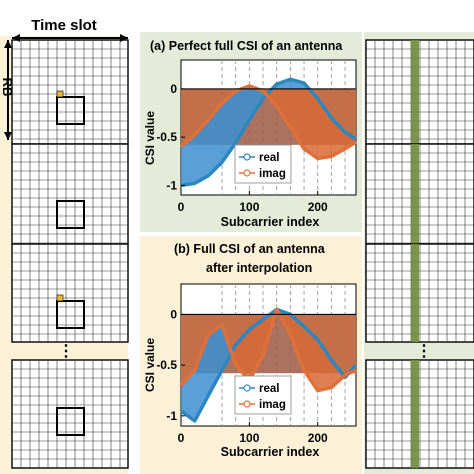  Describe the element at coordinates (270, 452) in the screenshot. I see `panel-b-xlabel: Subcarrier index` at that location.